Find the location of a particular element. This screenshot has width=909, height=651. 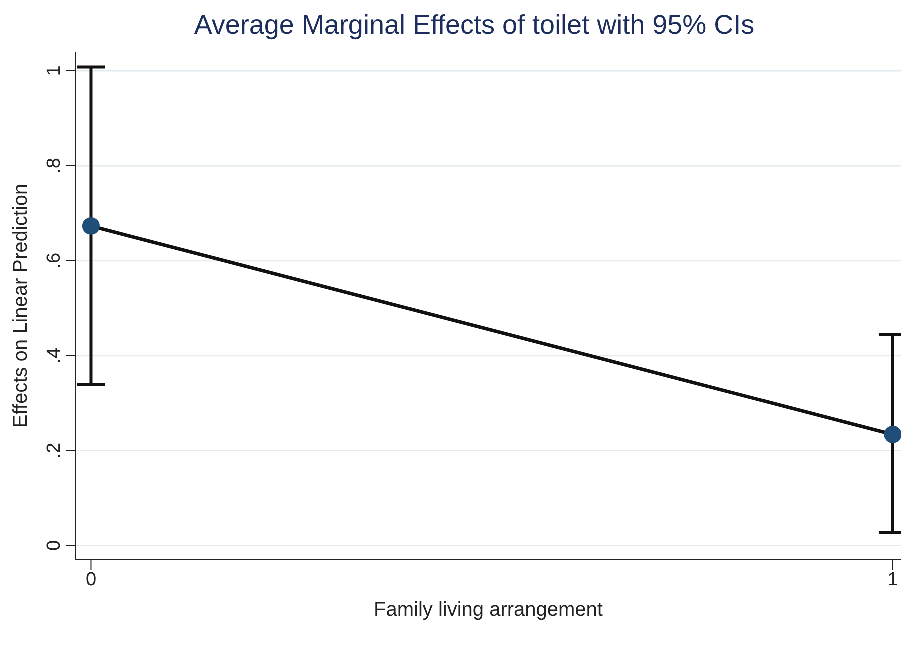

chart-title: Average Marginal Effects of toilet with 95% CIs is located at coordinates (474, 25).